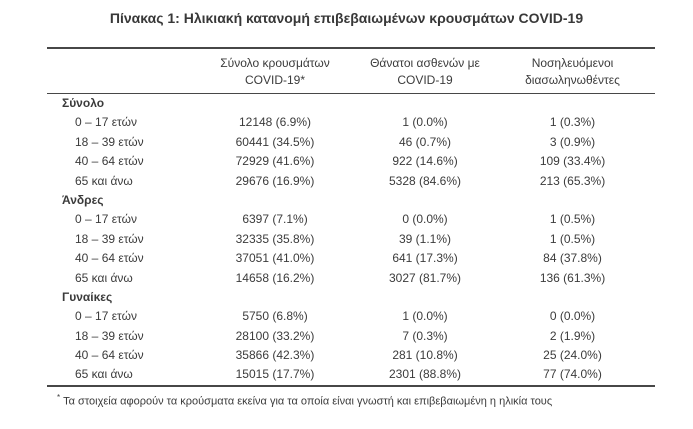 The height and width of the screenshot is (429, 693). I want to click on column-header-cases: Σύνολο κρουσμάτων COVID-19*, so click(275, 71).